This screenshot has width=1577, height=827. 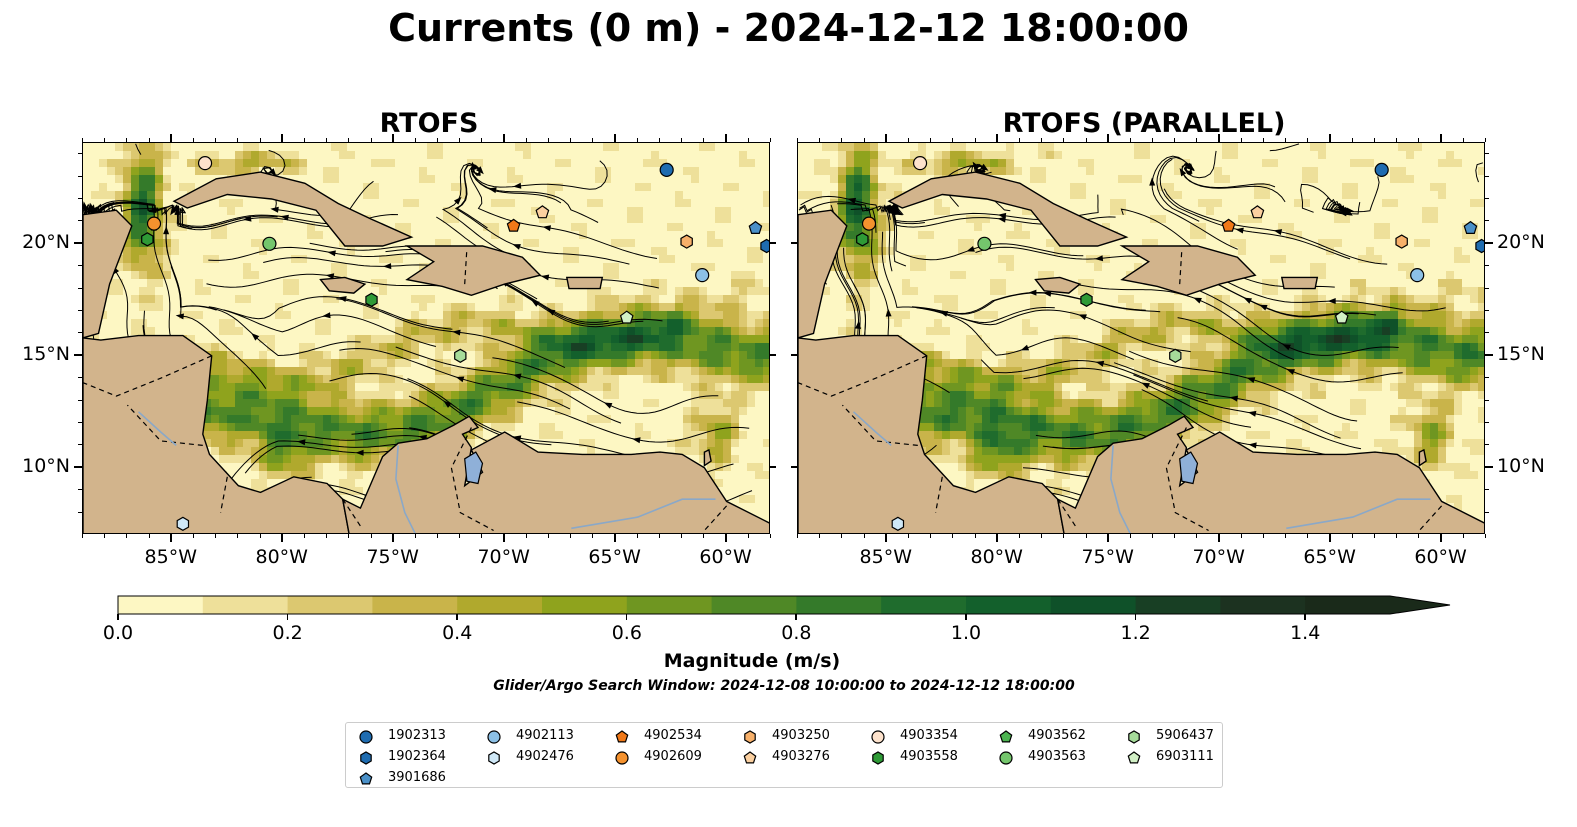 I want to click on colorbar-tick-label: 1.4, so click(x=1305, y=633).